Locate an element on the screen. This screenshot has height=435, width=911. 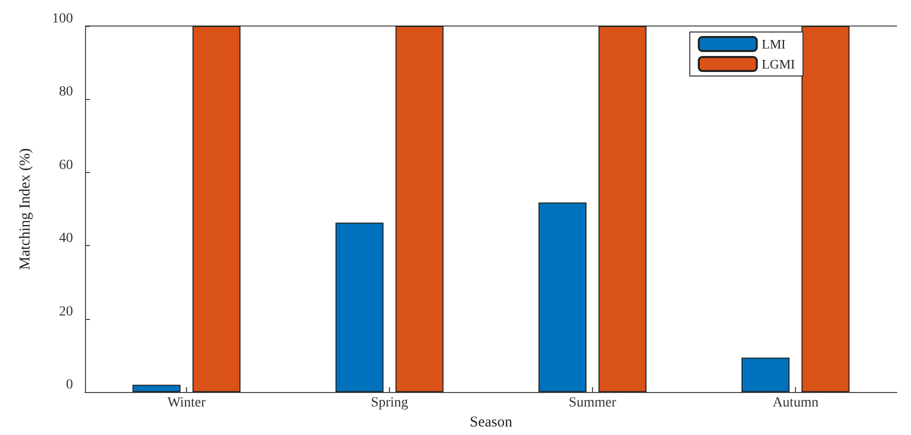
y-axis-title: Matching Index (%) is located at coordinates (26, 209).